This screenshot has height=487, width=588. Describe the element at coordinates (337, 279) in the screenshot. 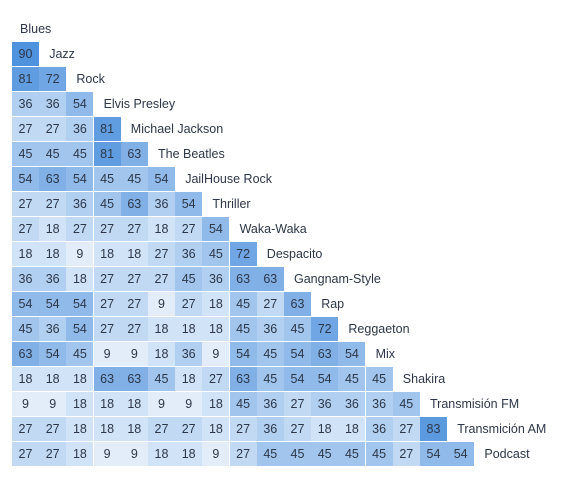

I see `row-label: Gangnam-Style` at that location.